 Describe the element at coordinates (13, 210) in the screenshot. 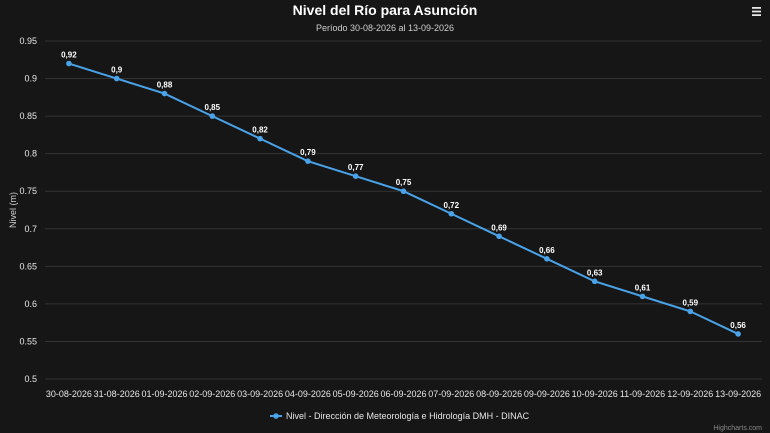

I see `y-axis-title: Nivel (m)` at that location.